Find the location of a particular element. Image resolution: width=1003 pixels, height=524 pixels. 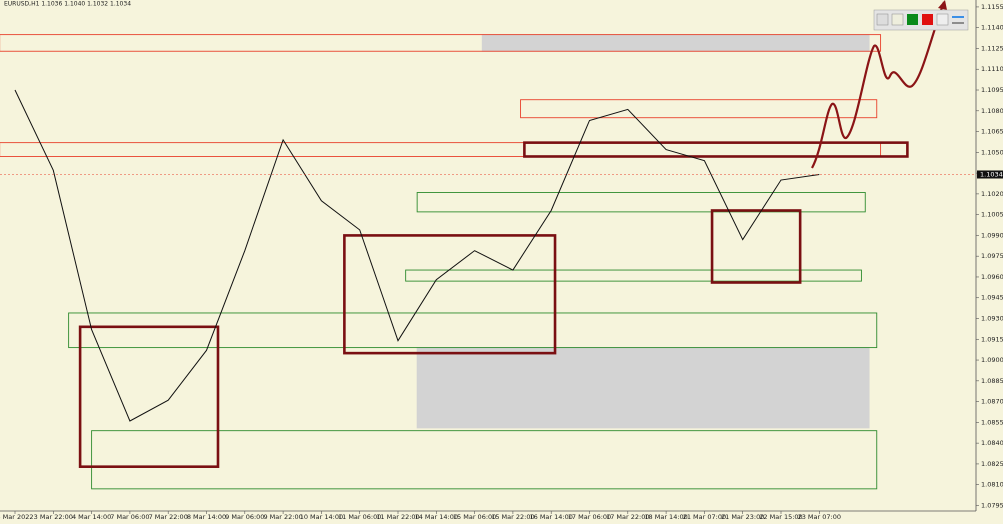

y-tick-label: 1.0975 is located at coordinates (992, 256).